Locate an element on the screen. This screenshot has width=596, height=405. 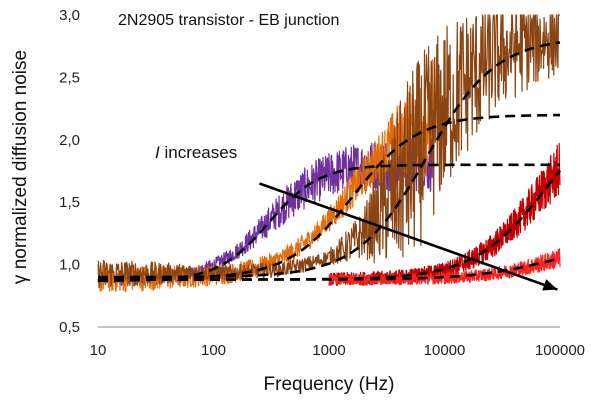
fit-curve is located at coordinates (329, 269).